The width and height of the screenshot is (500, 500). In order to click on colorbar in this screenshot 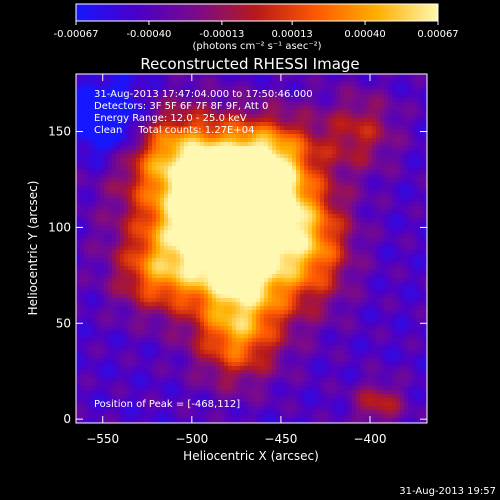, I will do `click(257, 12)`.